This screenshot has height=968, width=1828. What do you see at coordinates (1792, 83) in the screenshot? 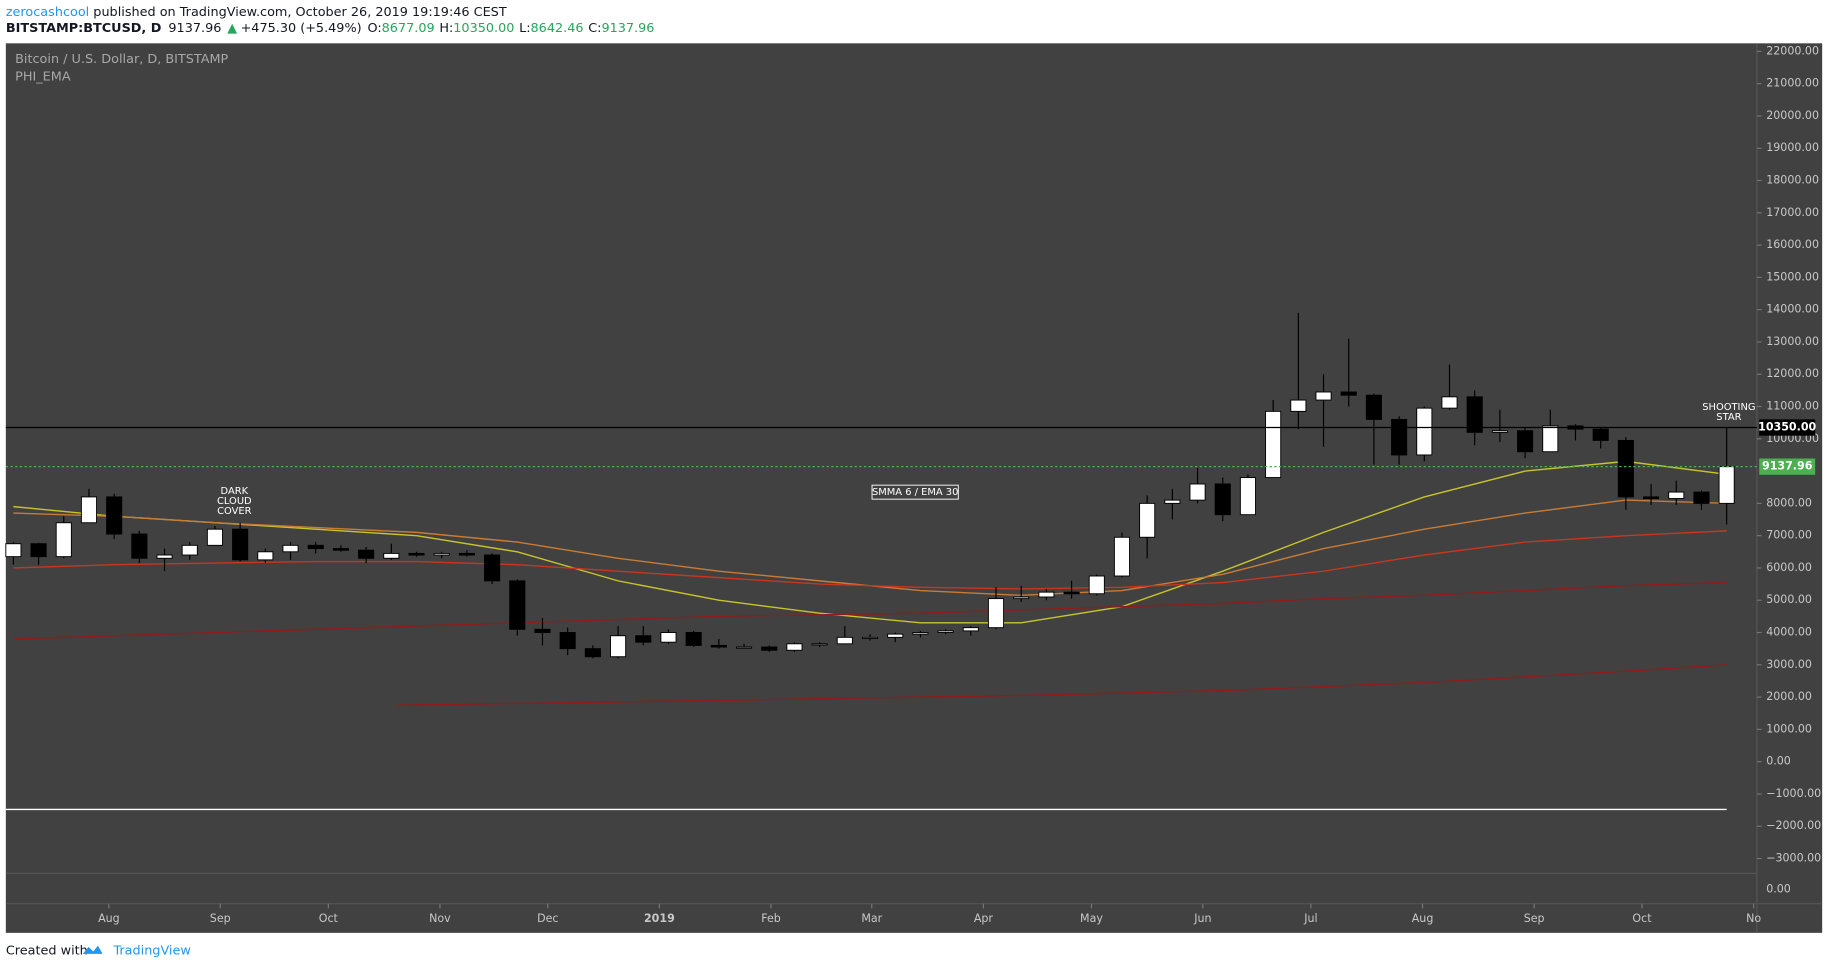
I see `y-tick-label: 21000.00` at bounding box center [1792, 83].